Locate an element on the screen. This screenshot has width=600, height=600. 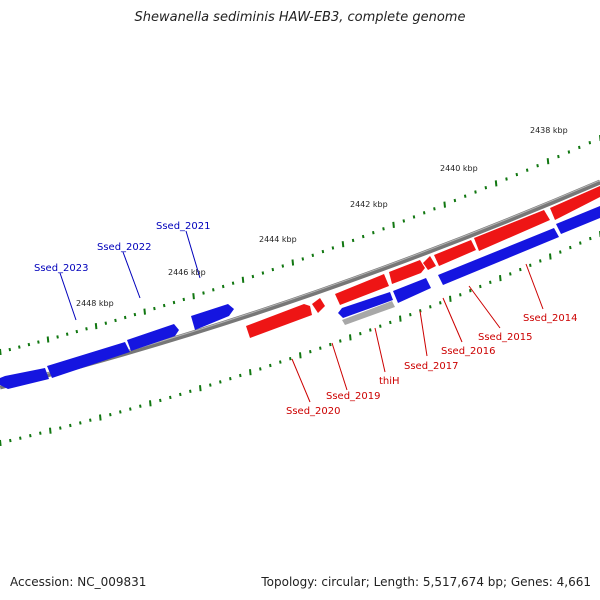
feature-grey is located at coordinates (368, 313).